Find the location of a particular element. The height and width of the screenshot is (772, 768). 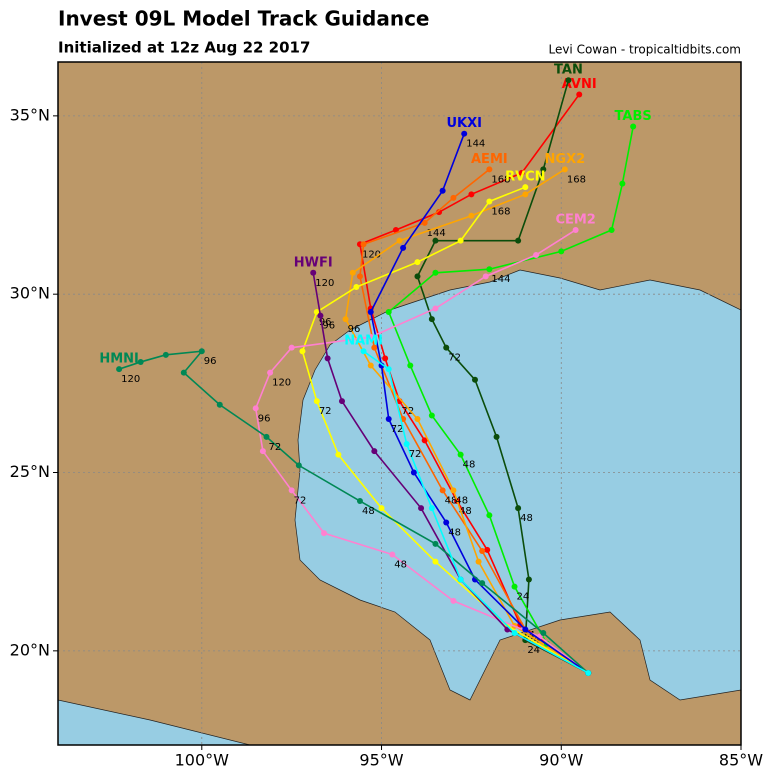

model-track: 72 NAMI is located at coordinates (468, 505).